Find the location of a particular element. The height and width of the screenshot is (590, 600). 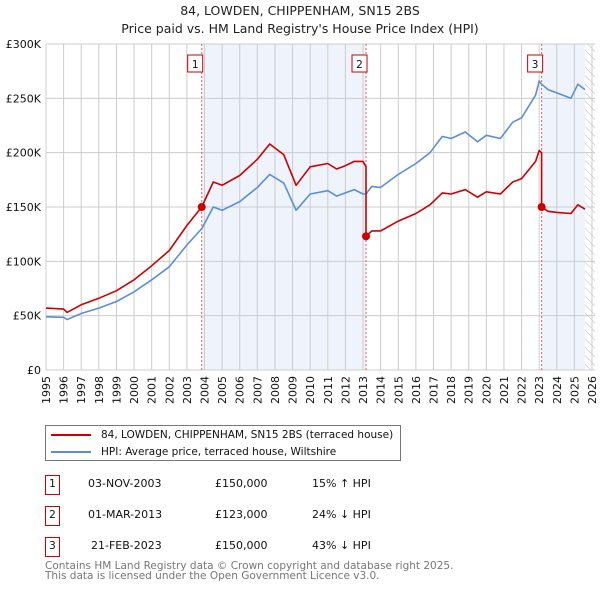

sale-label-number: 3 is located at coordinates (535, 65).